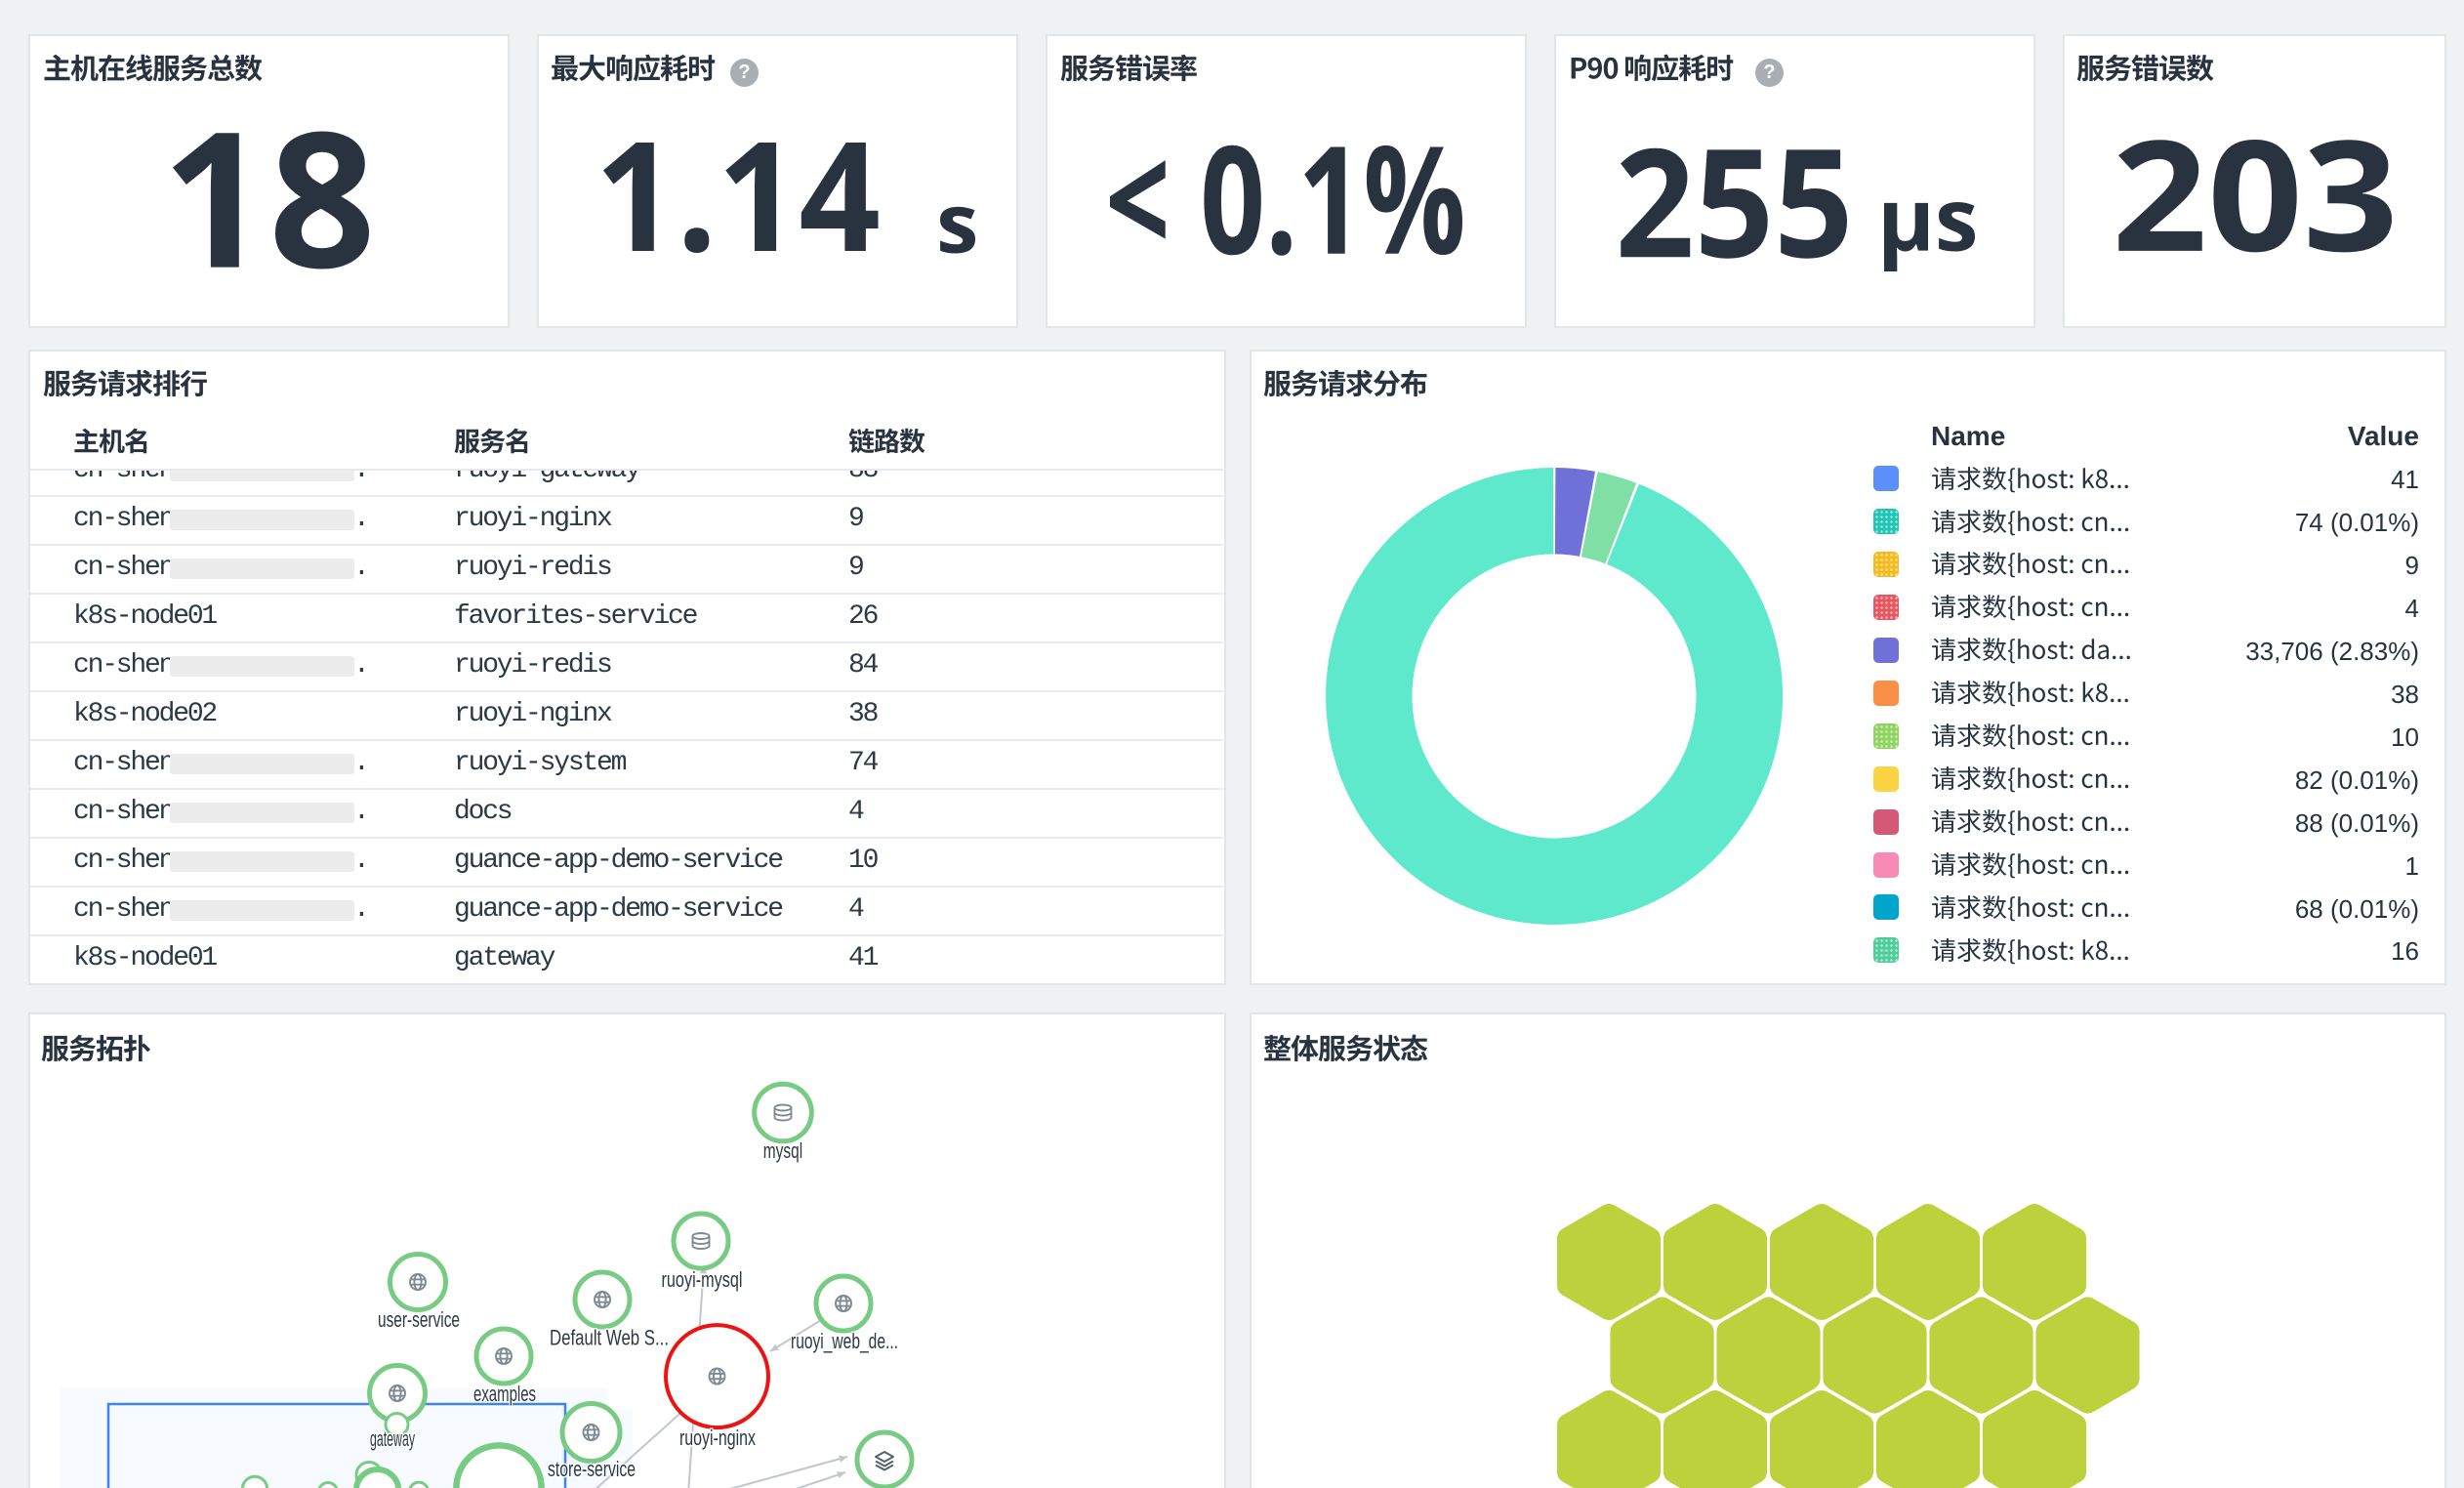 The image size is (2464, 1488). Describe the element at coordinates (782, 1150) in the screenshot. I see `svg-text: mysql` at that location.